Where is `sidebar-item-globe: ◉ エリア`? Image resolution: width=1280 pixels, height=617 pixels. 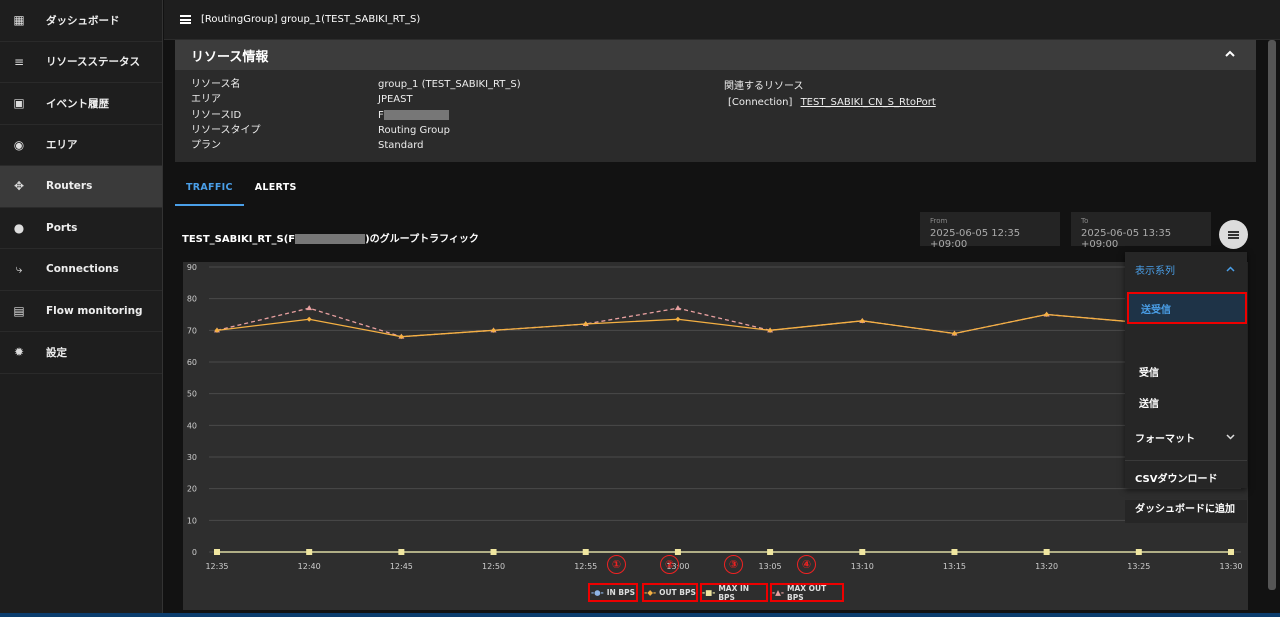
sidebar-item-globe: ◉ エリア is located at coordinates (81, 145).